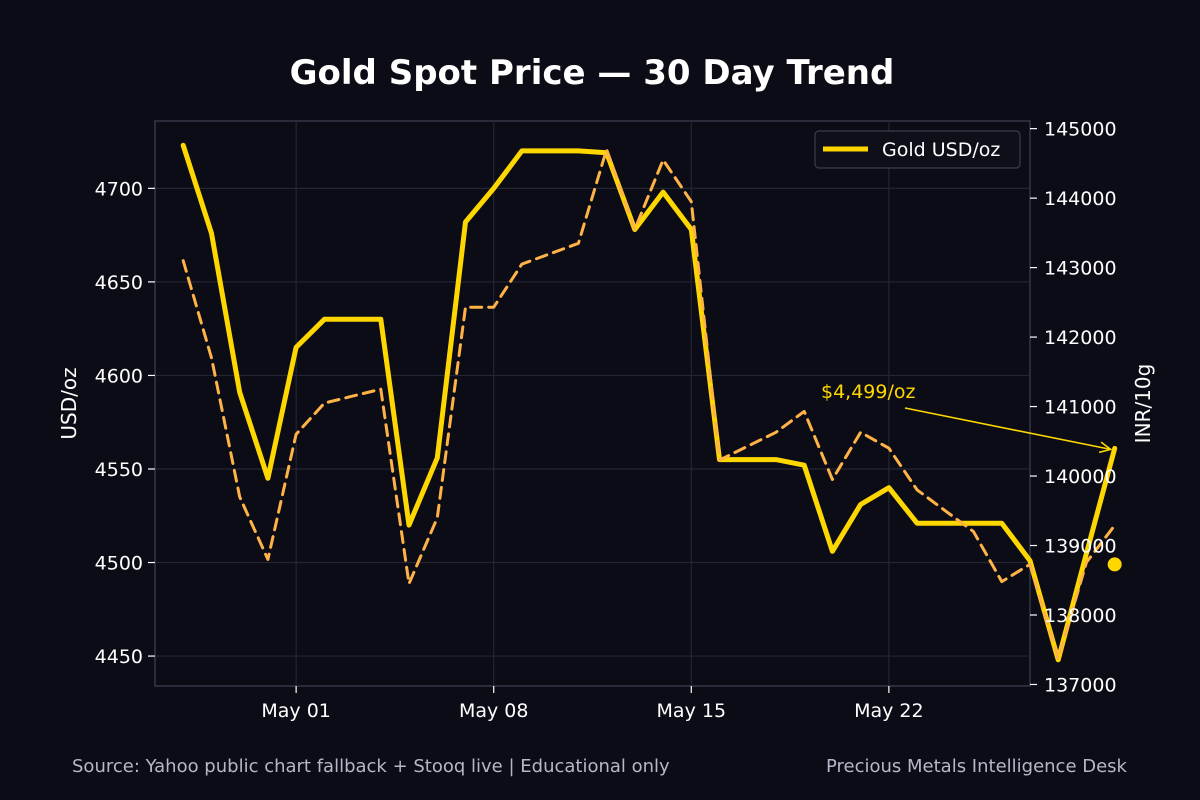  Describe the element at coordinates (868, 392) in the screenshot. I see `annotation-text: $4,499/oz` at that location.